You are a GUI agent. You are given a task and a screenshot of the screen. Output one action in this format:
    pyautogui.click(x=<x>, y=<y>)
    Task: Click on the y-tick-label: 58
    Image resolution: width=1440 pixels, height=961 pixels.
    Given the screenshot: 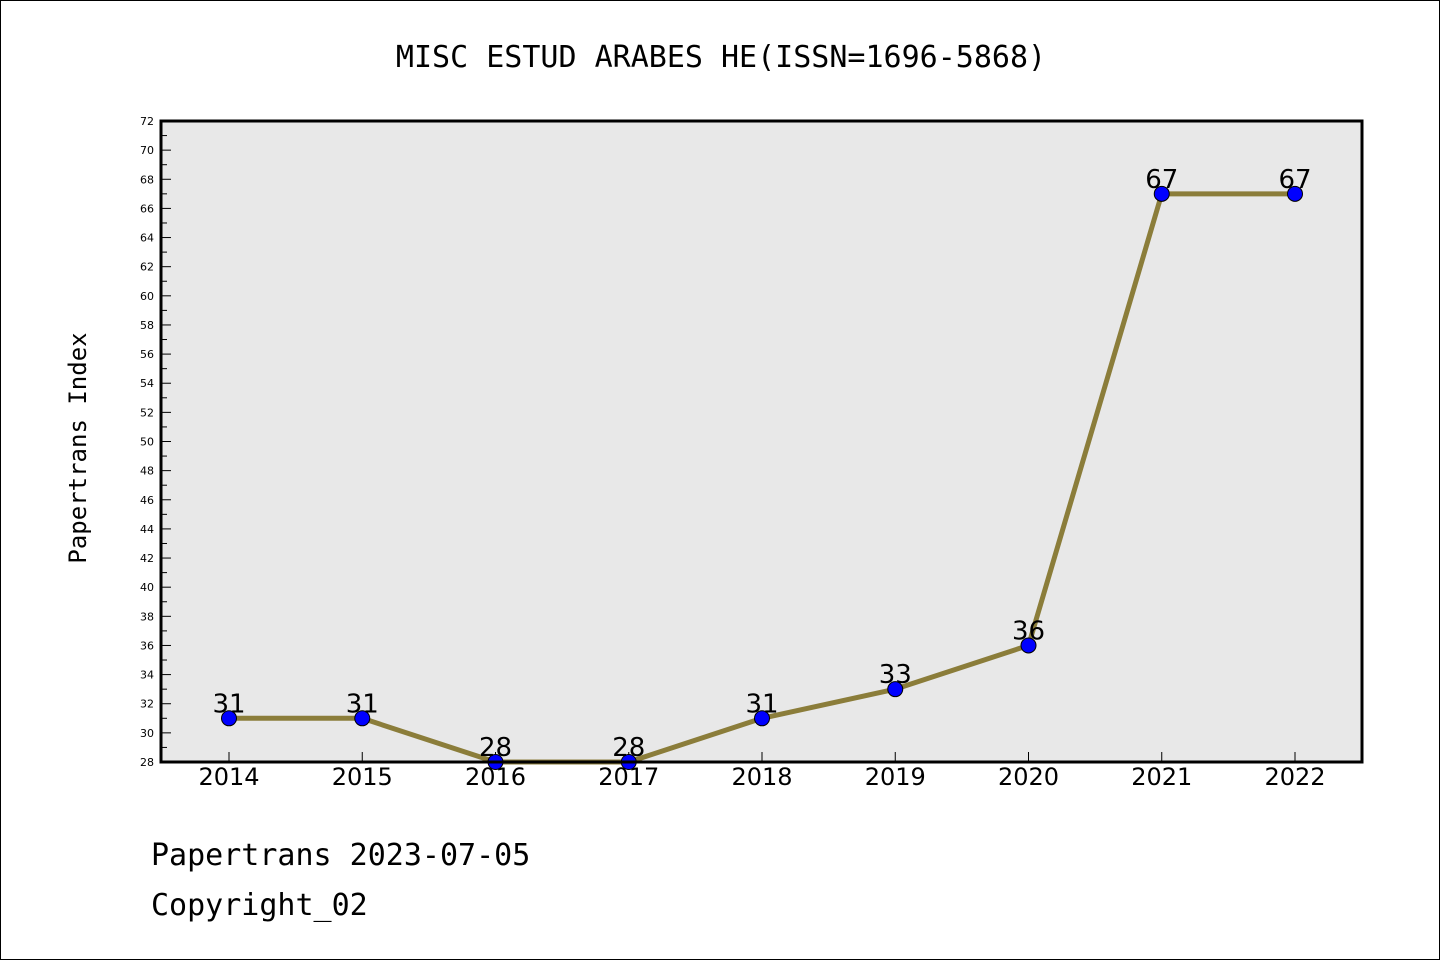 What is the action you would take?
    pyautogui.click(x=147, y=325)
    